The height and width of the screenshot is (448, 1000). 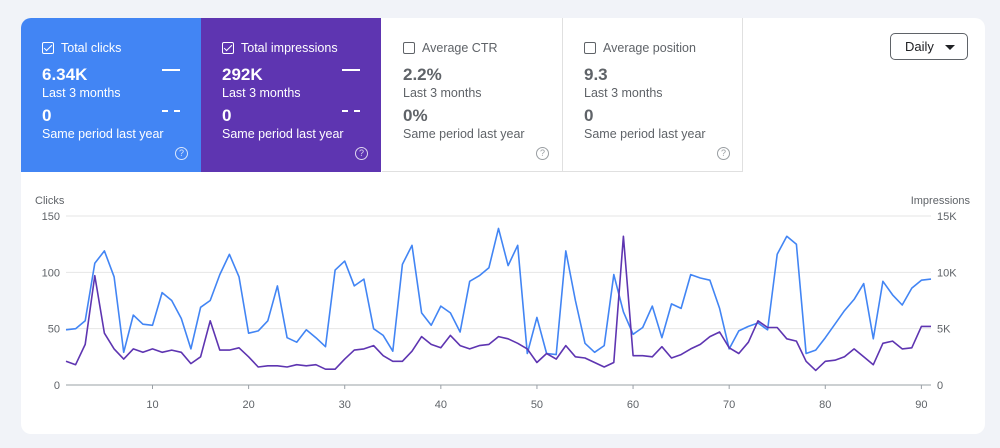 What do you see at coordinates (825, 405) in the screenshot?
I see `x-tick-label: 80` at bounding box center [825, 405].